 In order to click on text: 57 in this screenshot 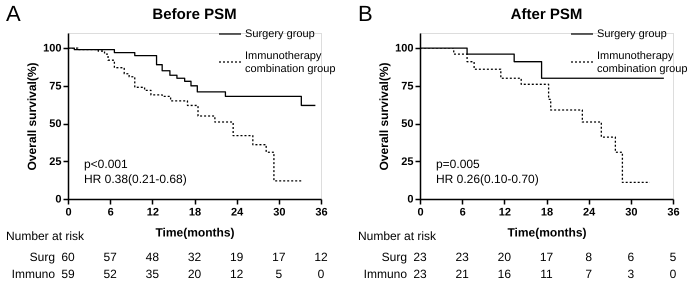, I will do `click(110, 257)`.